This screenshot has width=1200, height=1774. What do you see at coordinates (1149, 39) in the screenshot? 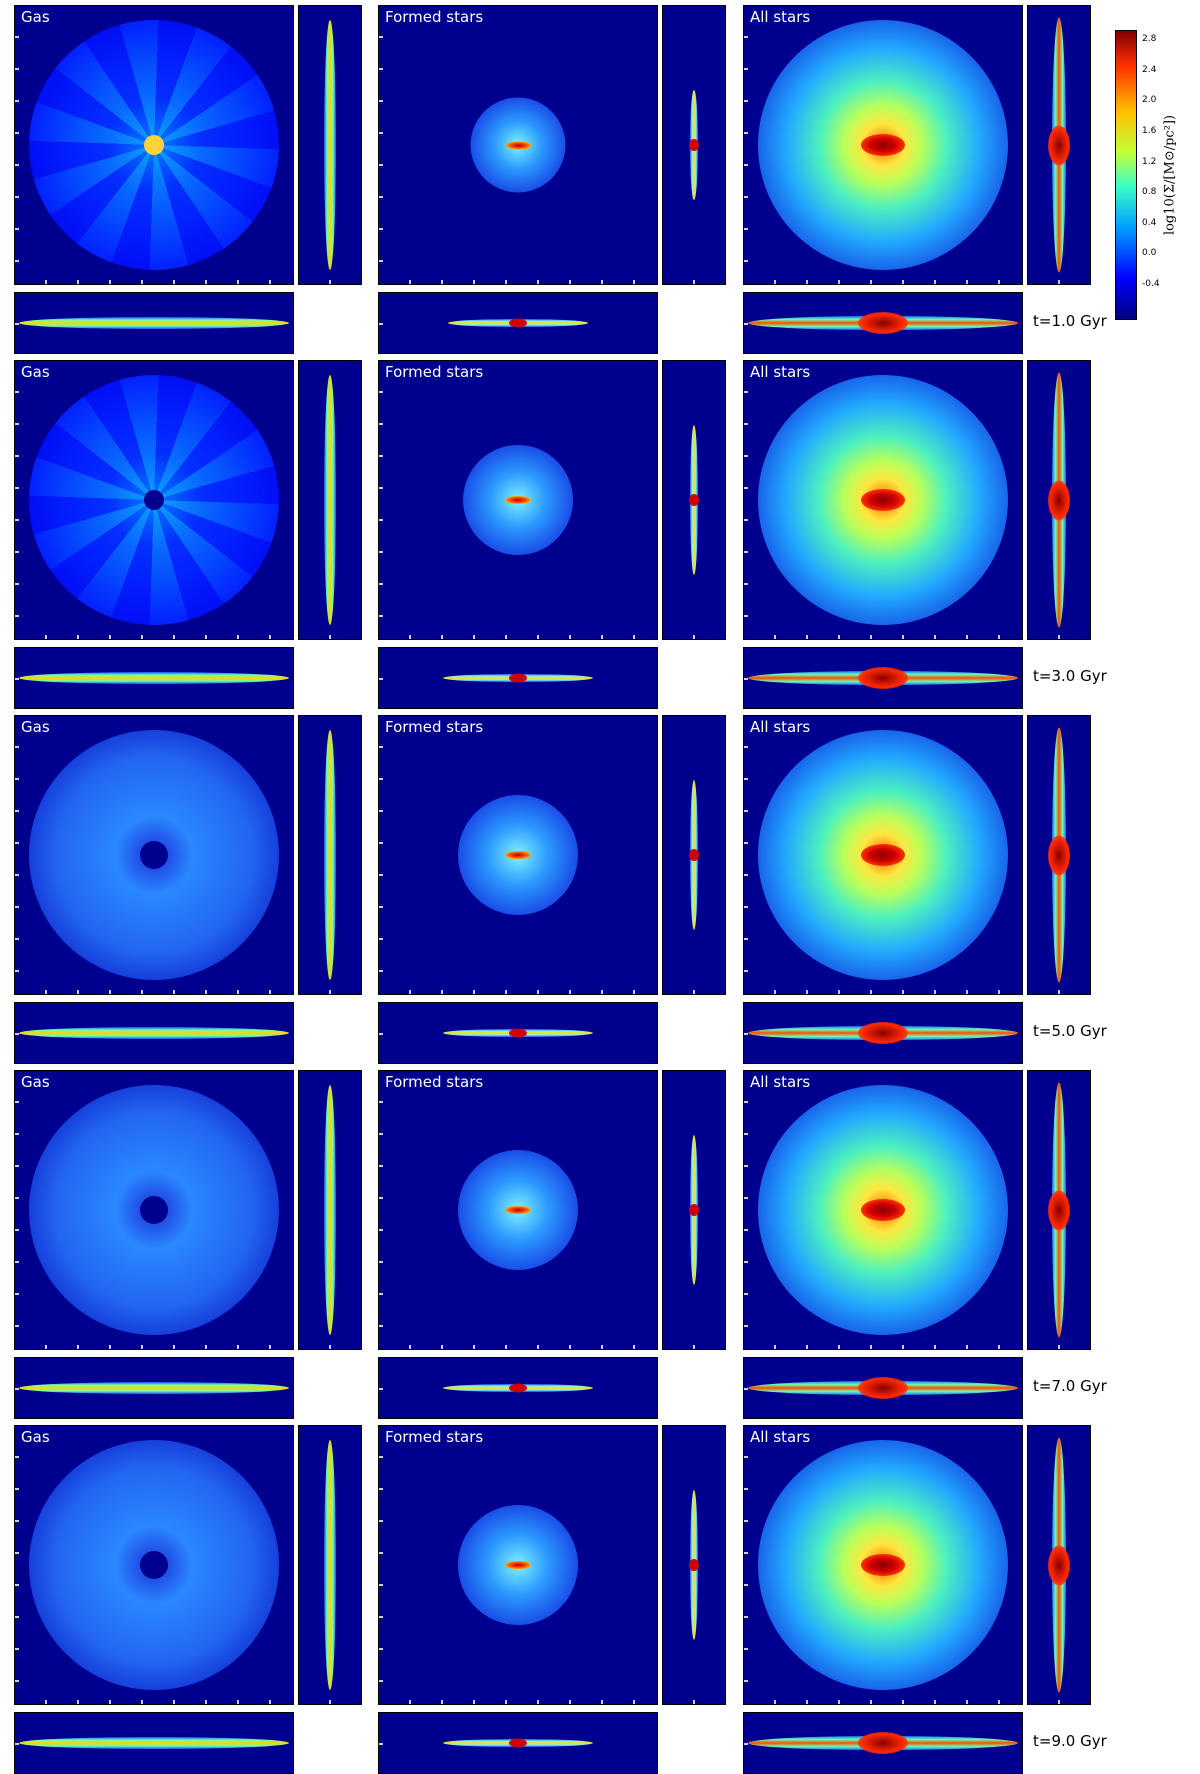
I see `colorbar-tick-label: 2.8` at bounding box center [1149, 39].